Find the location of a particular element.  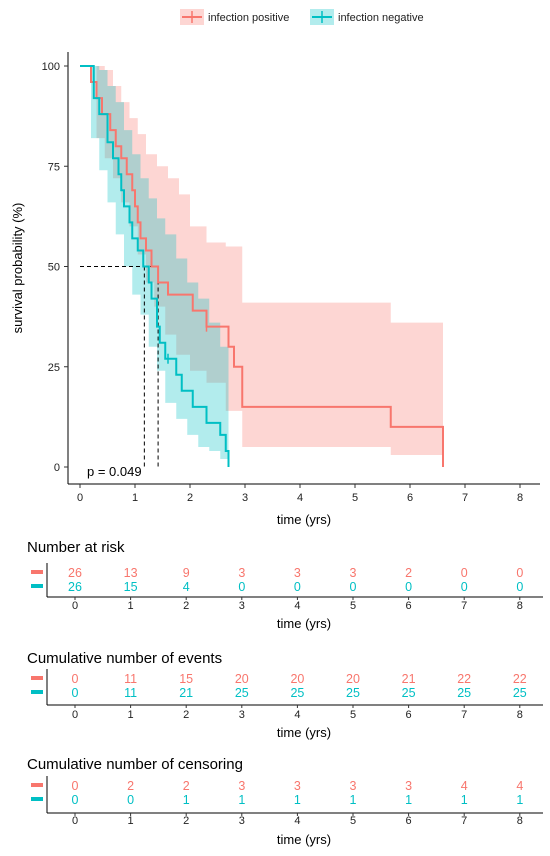

count-negative: 11 is located at coordinates (130, 693).